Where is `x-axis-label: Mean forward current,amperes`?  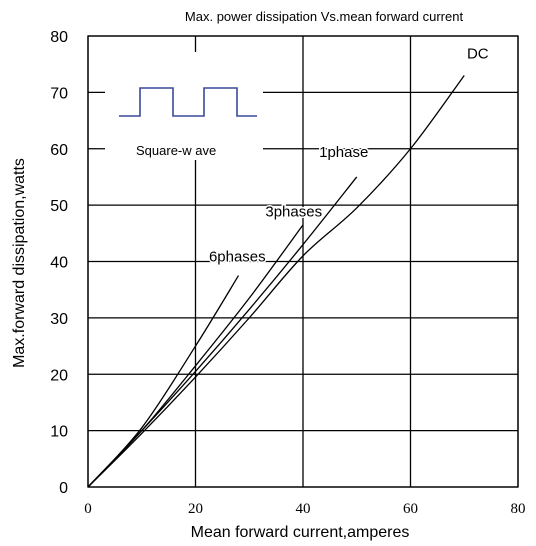 x-axis-label: Mean forward current,amperes is located at coordinates (300, 532).